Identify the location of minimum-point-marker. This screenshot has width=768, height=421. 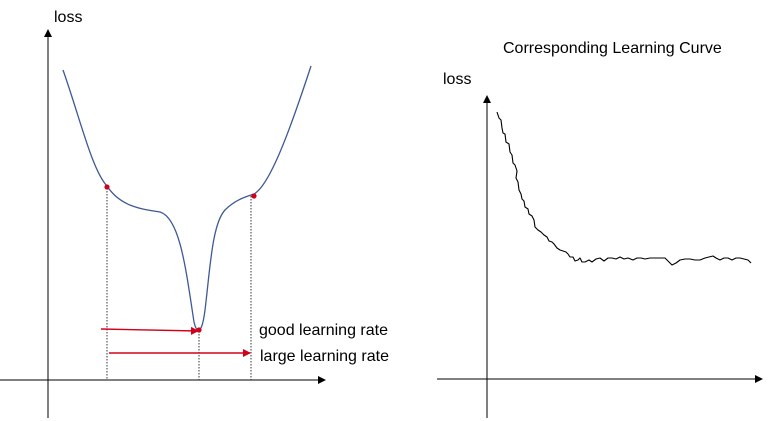
(199, 330).